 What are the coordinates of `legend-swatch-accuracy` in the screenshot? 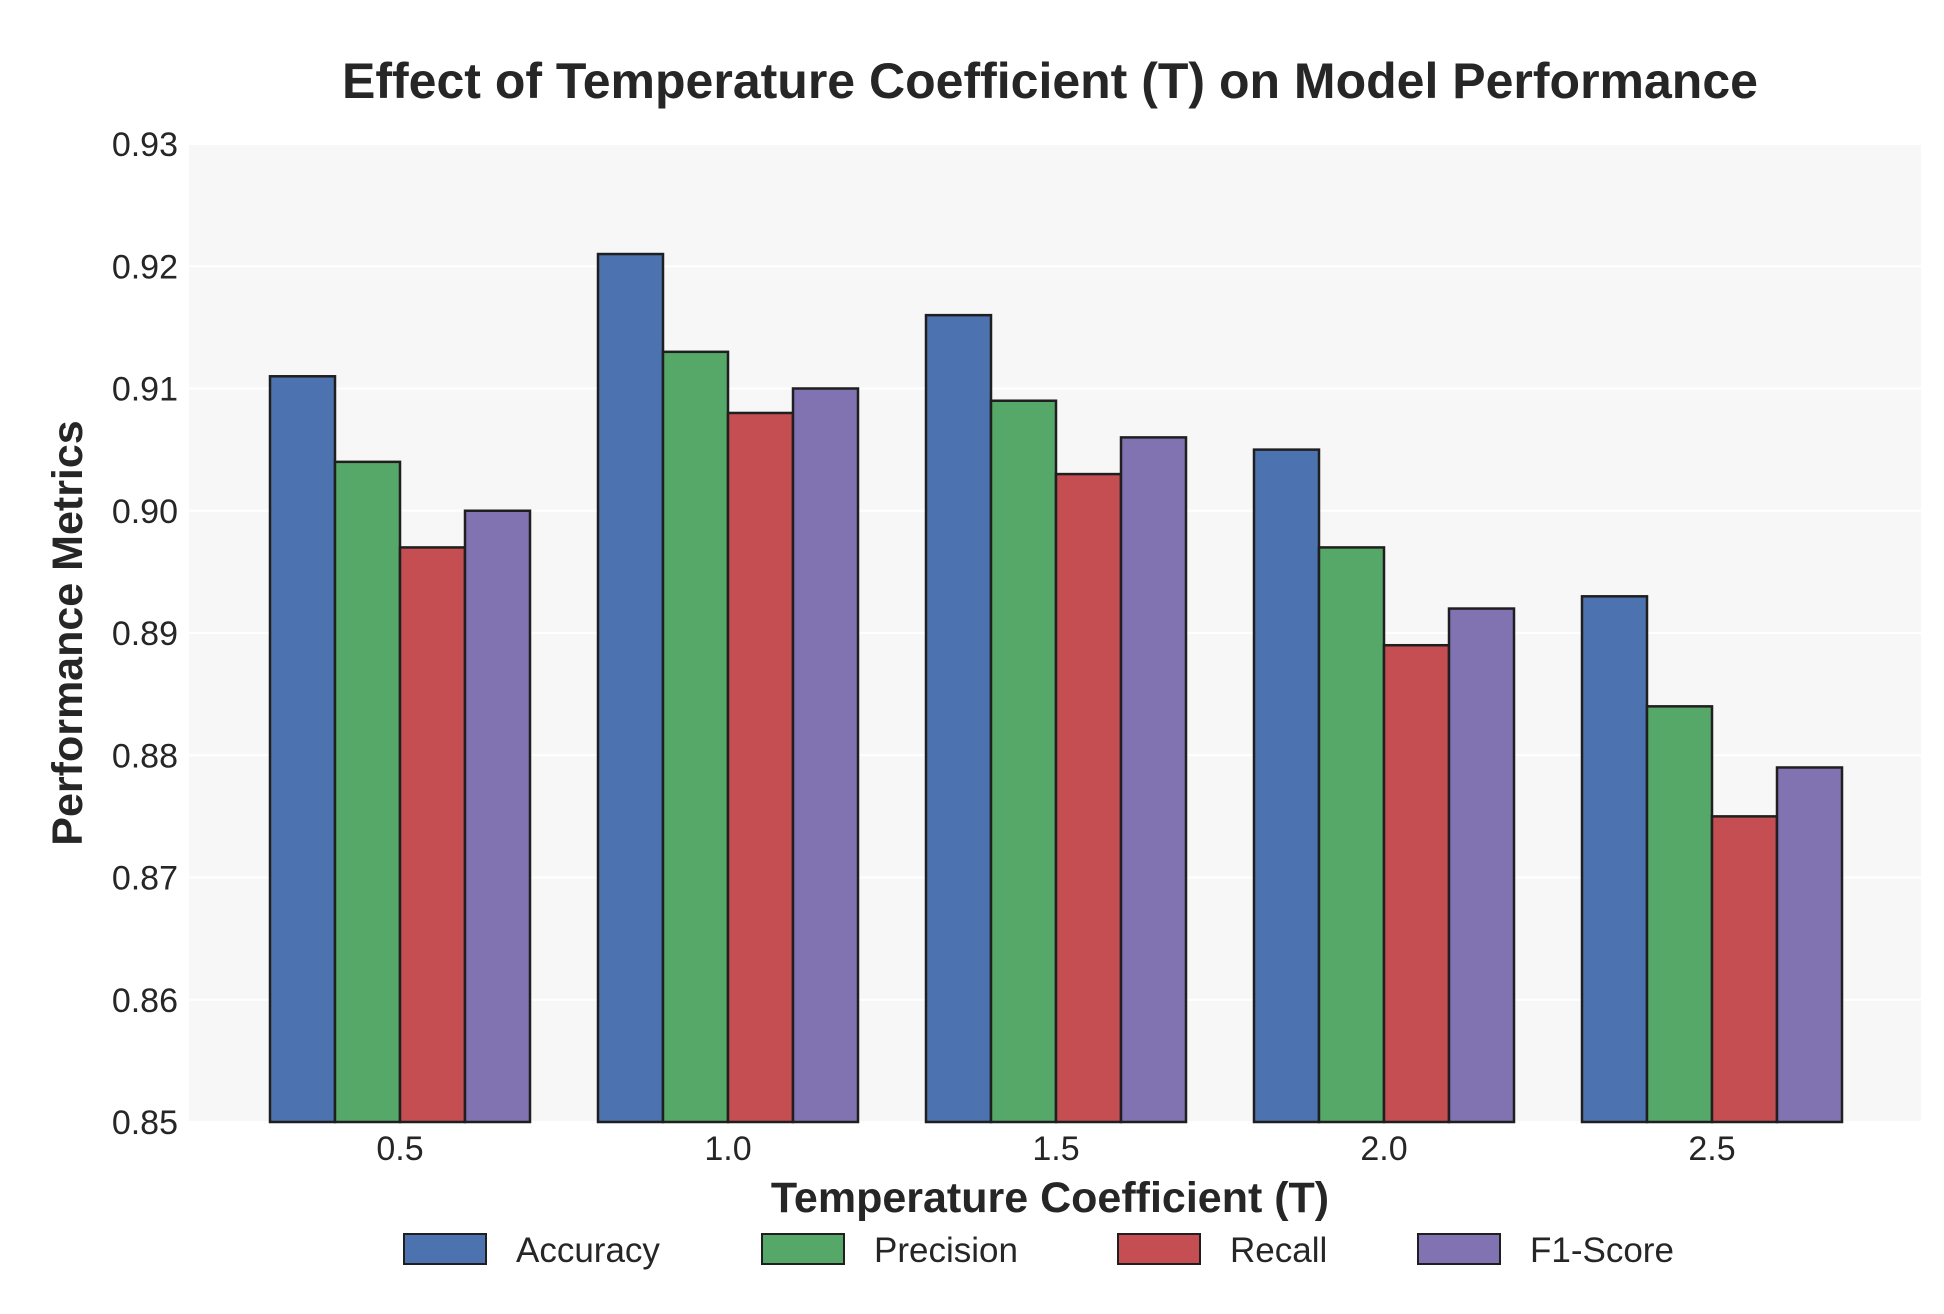 It's located at (445, 1249).